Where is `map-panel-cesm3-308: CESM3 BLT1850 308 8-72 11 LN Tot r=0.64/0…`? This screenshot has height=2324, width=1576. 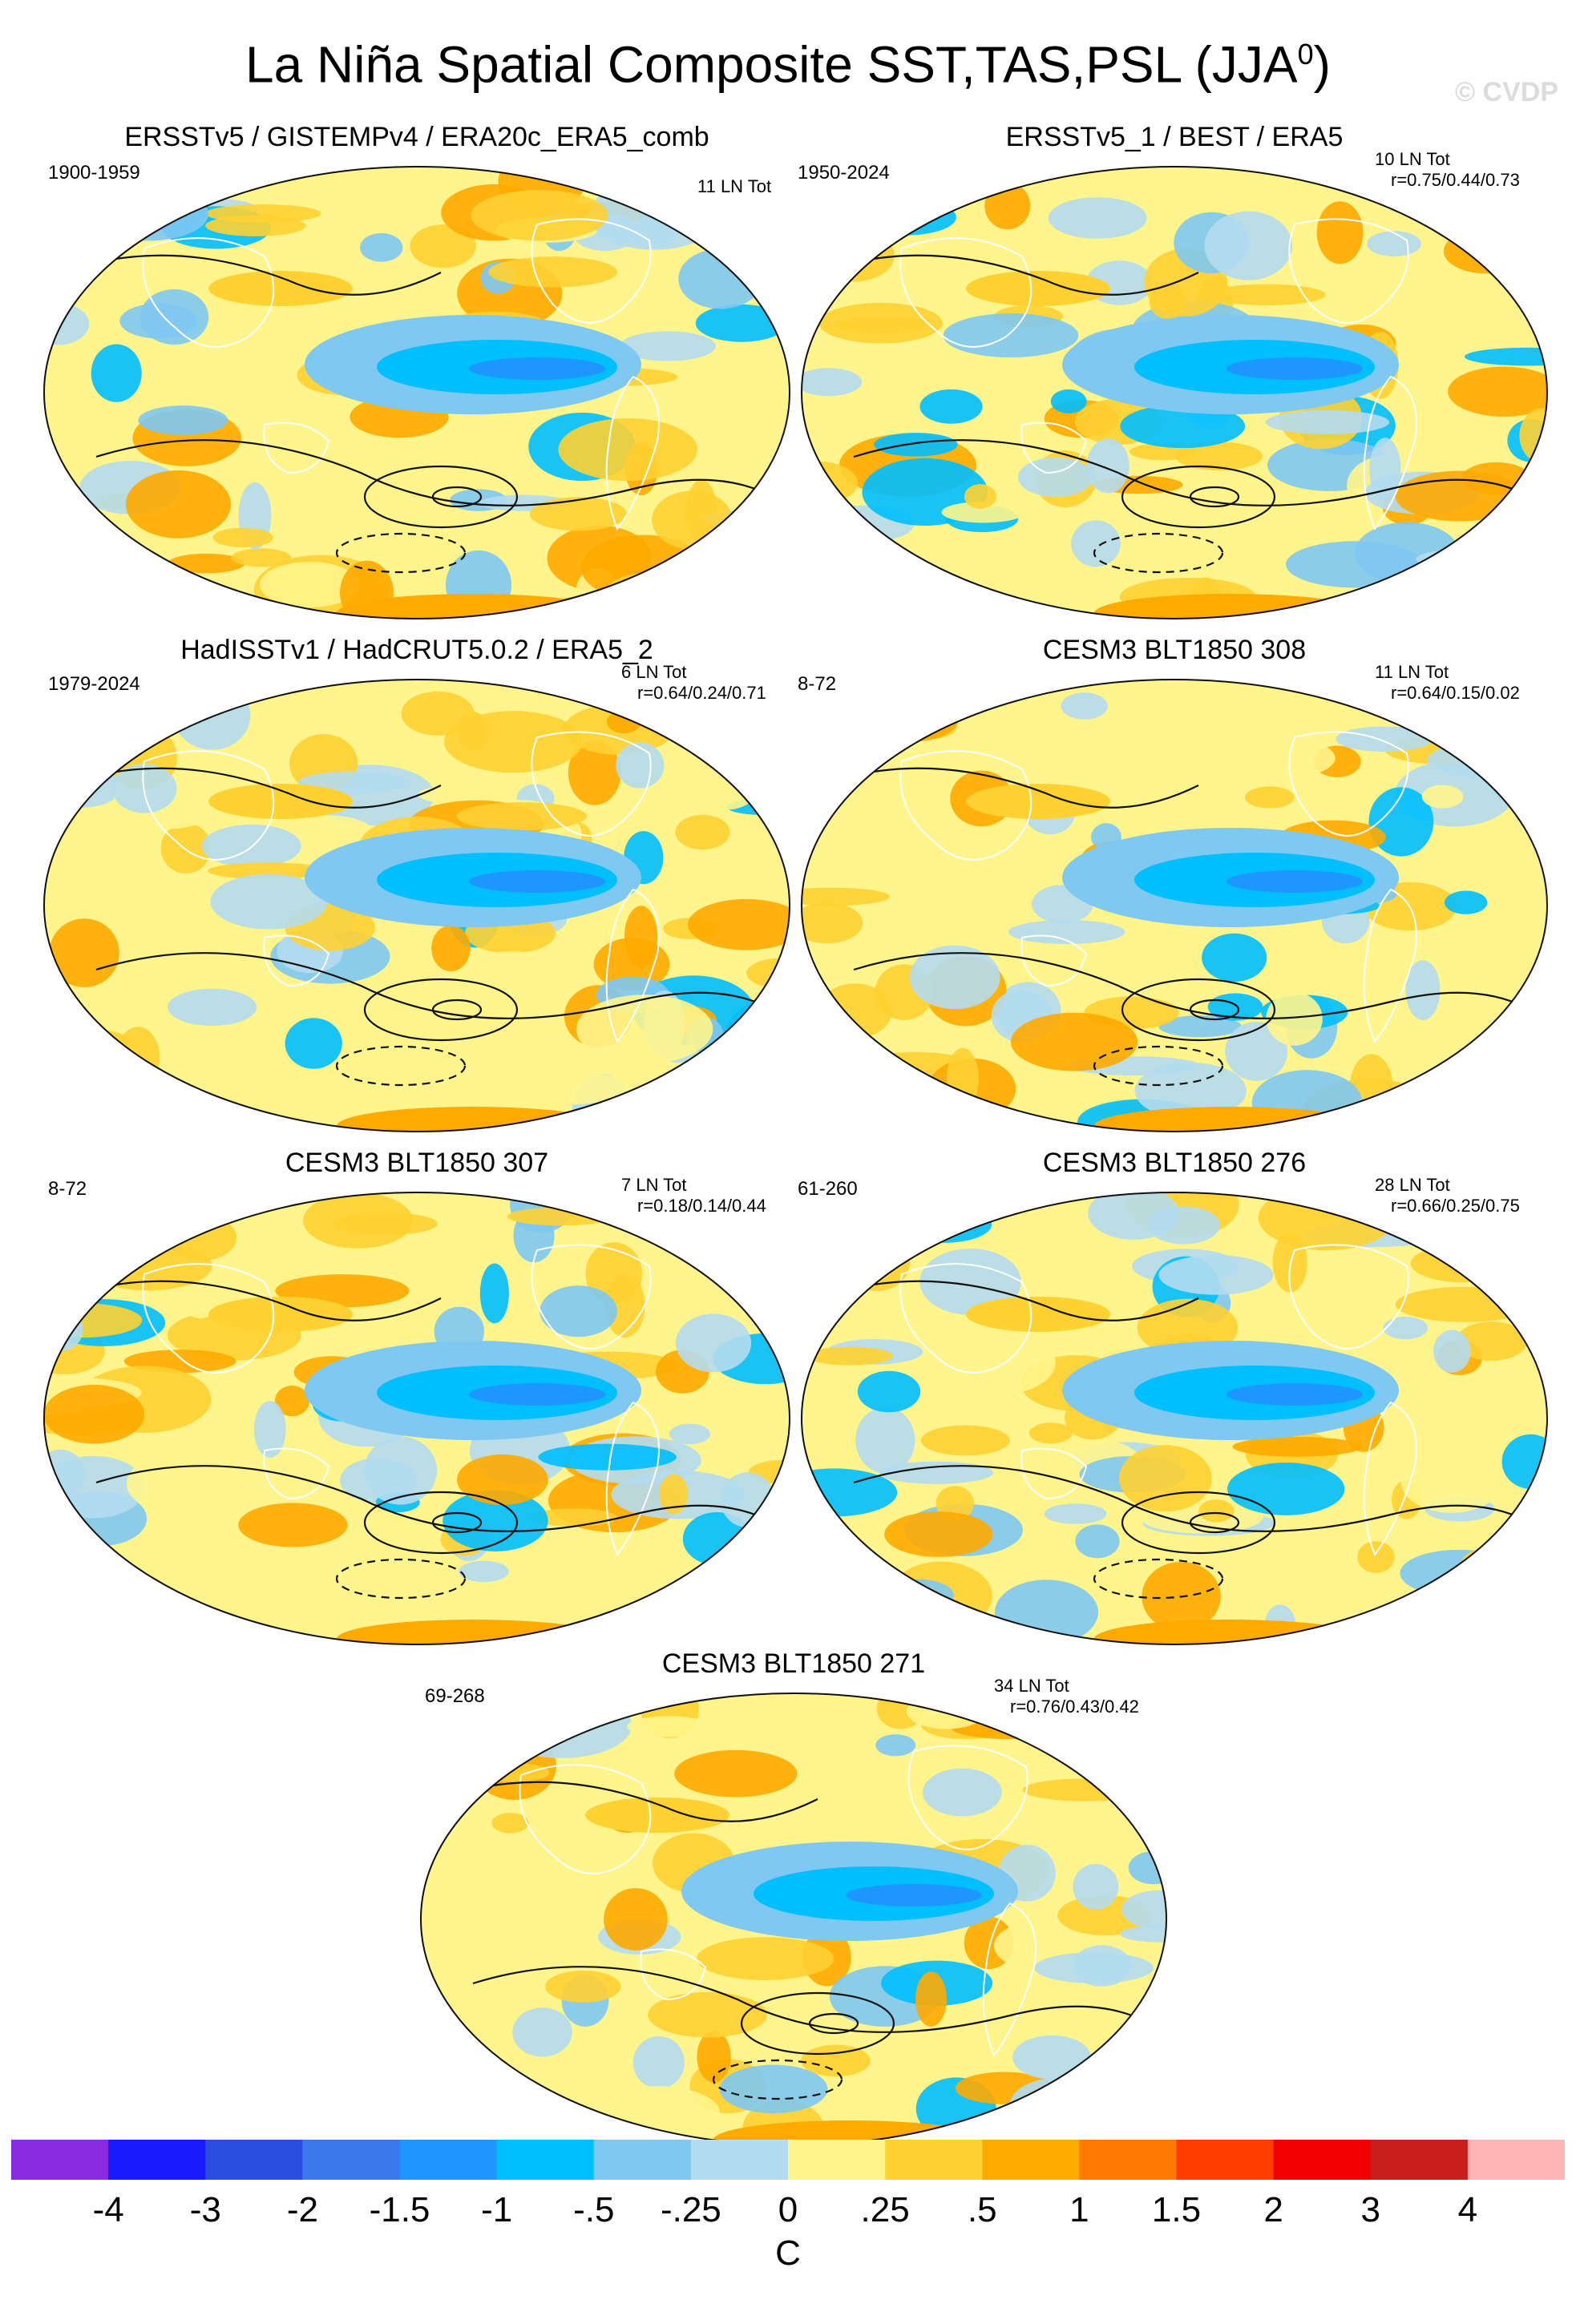 map-panel-cesm3-308: CESM3 BLT1850 308 8-72 11 LN Tot r=0.64/0… is located at coordinates (1174, 889).